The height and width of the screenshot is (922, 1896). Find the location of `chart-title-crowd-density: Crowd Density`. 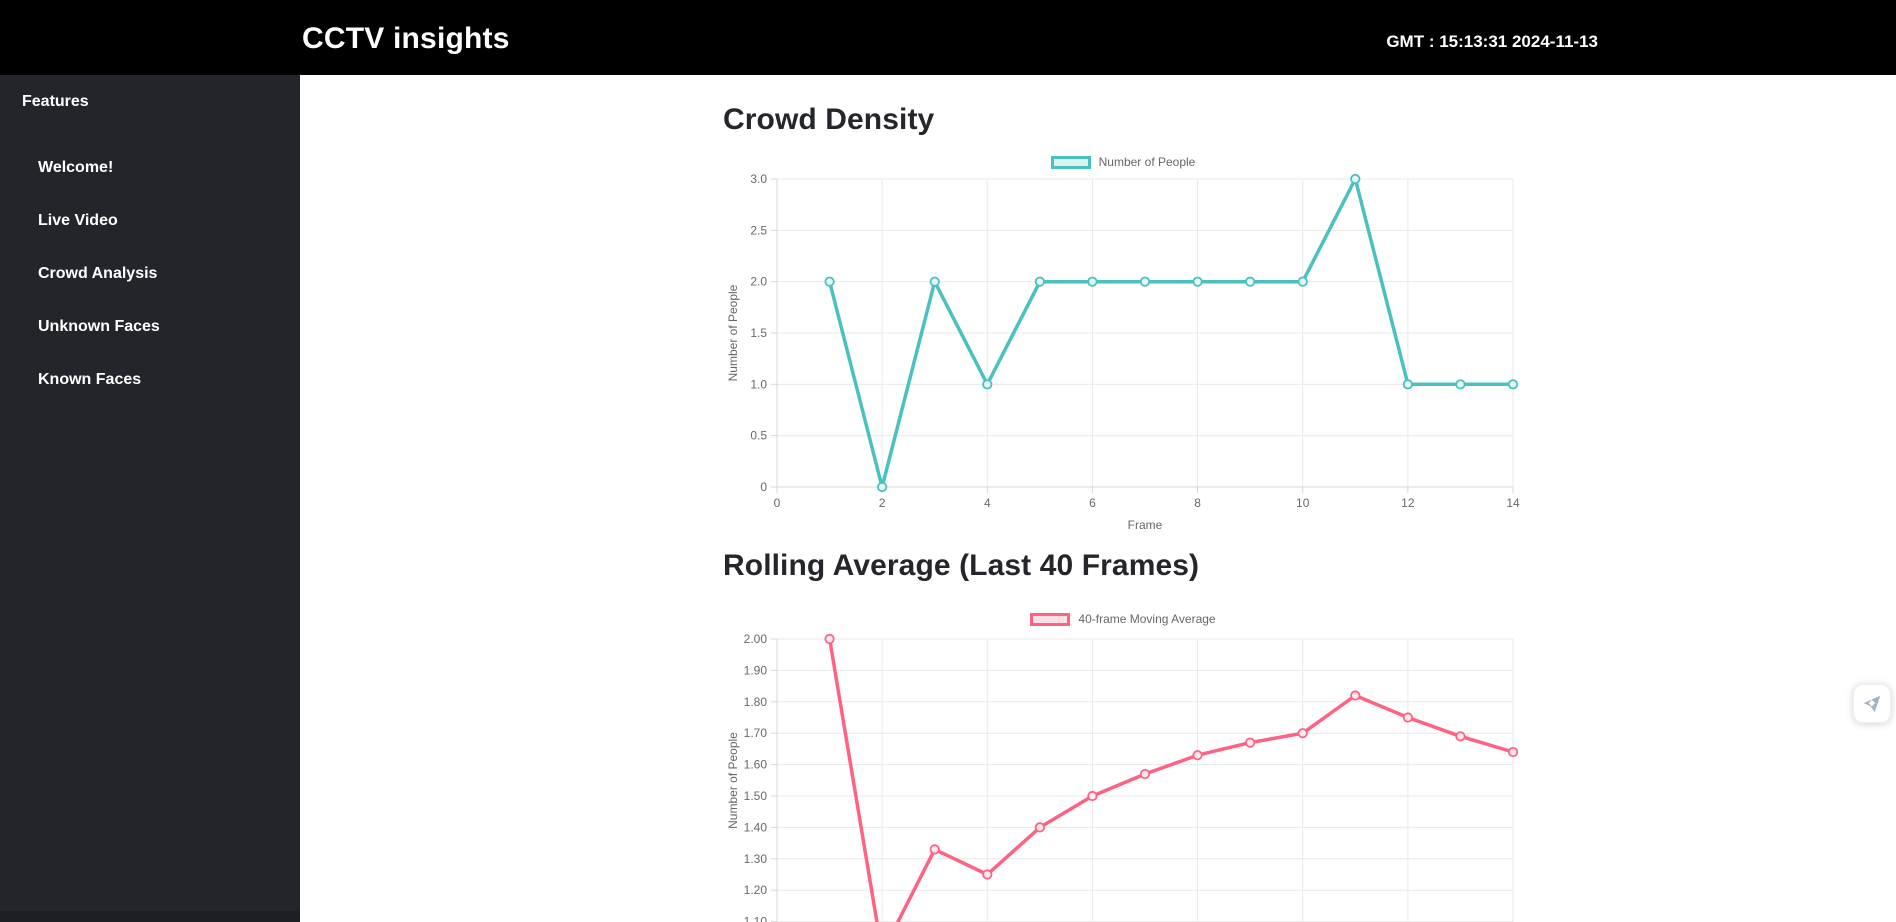

chart-title-crowd-density: Crowd Density is located at coordinates (829, 119).